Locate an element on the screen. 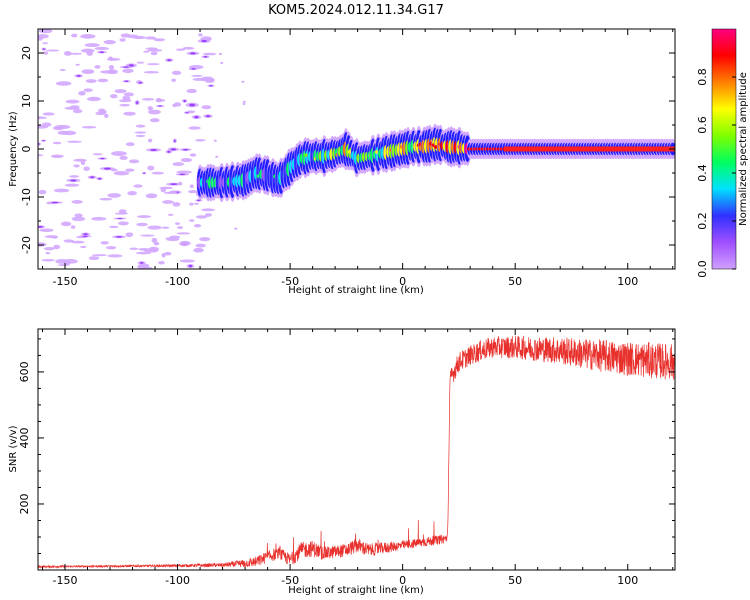  colorbar-tick-label: 0.4 is located at coordinates (702, 173).